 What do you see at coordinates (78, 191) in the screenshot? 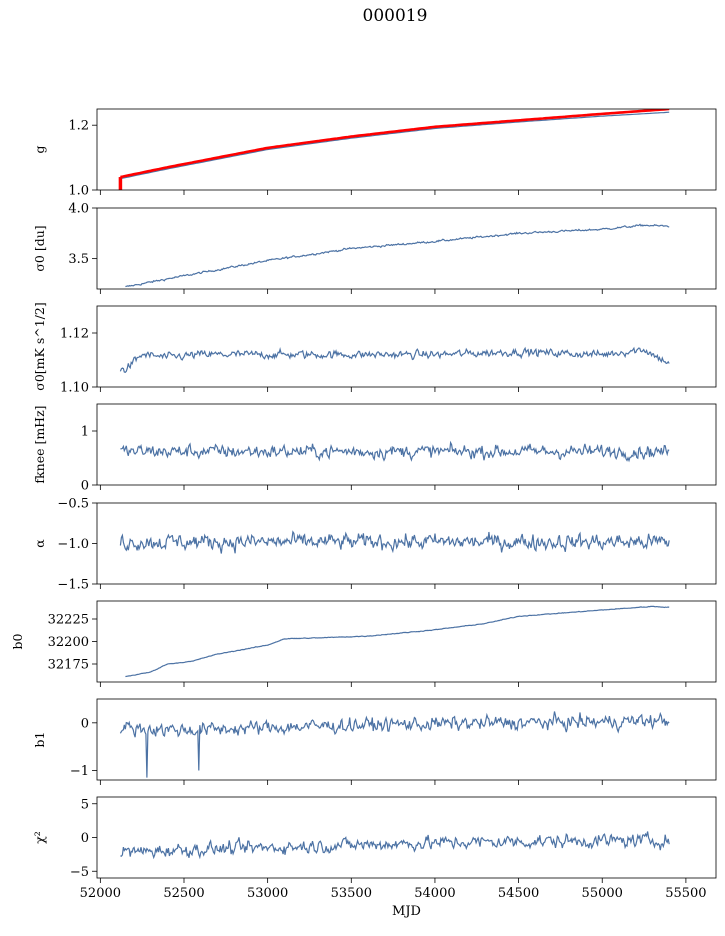
I see `y-tick-label: 1.0` at bounding box center [78, 191].